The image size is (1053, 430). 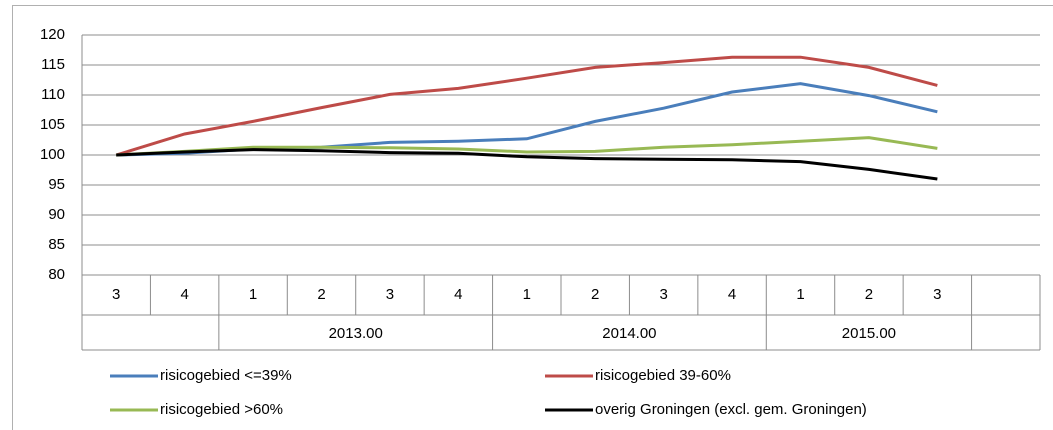 I want to click on legend-label: risicogebied <=39%, so click(x=226, y=375).